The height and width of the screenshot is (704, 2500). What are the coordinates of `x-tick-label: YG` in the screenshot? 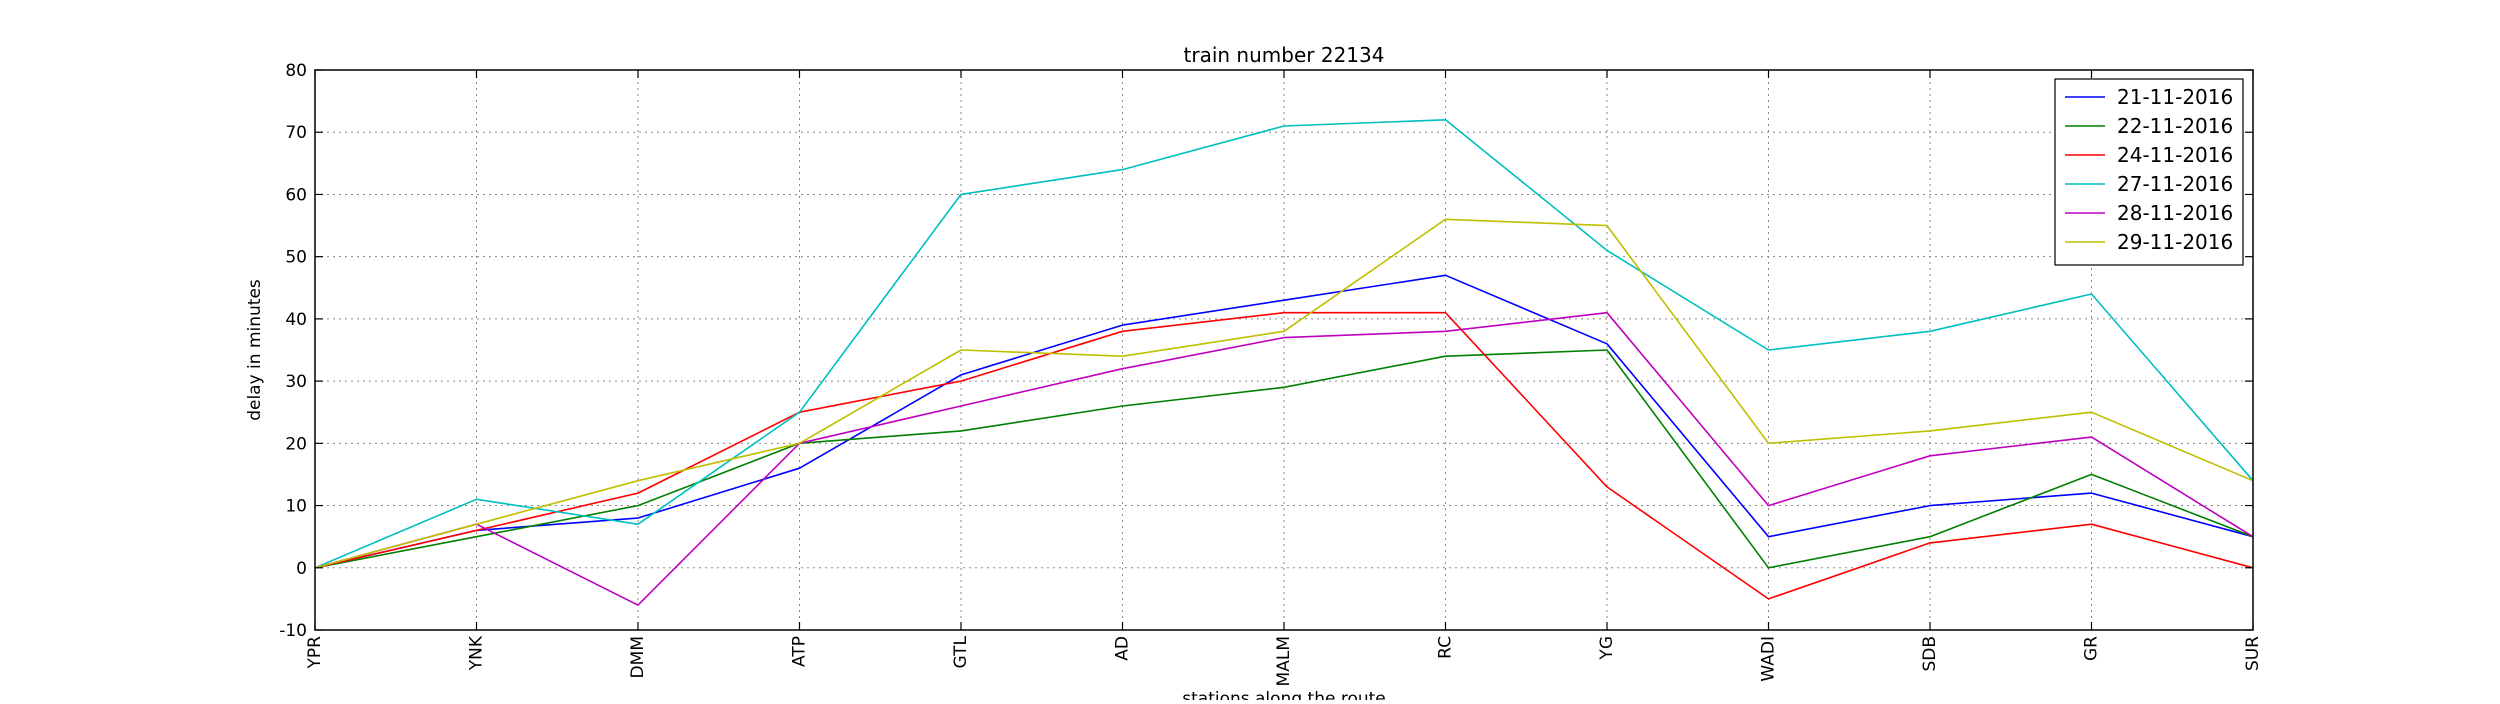 It's located at (1607, 648).